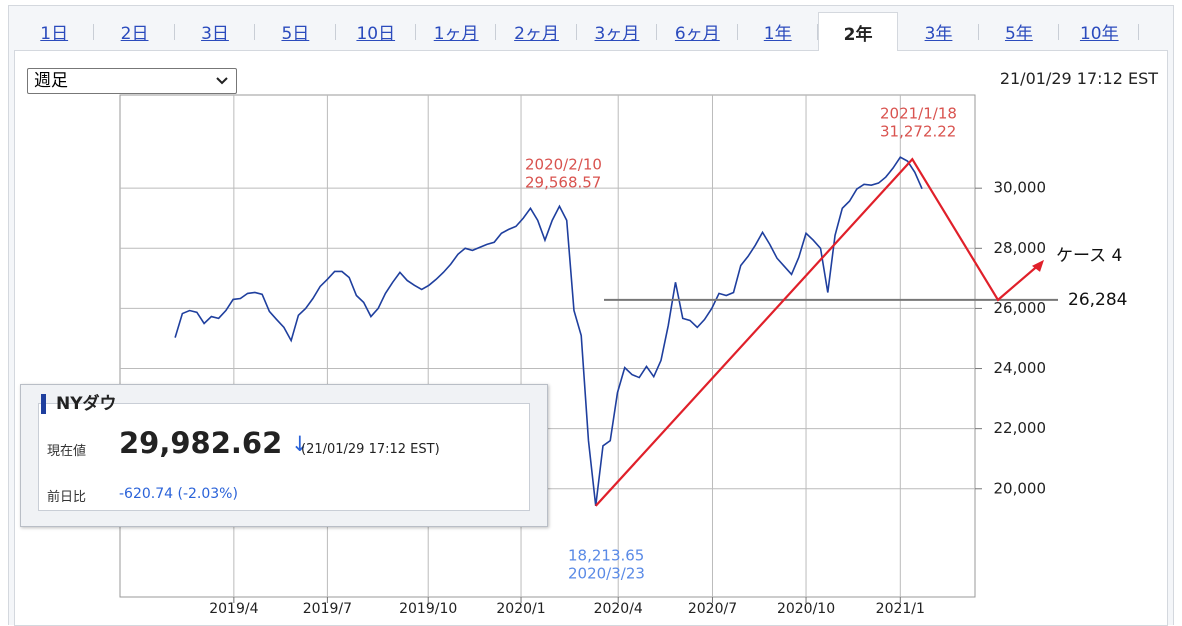 The width and height of the screenshot is (1182, 626). I want to click on range-tab: 10年, so click(1099, 31).